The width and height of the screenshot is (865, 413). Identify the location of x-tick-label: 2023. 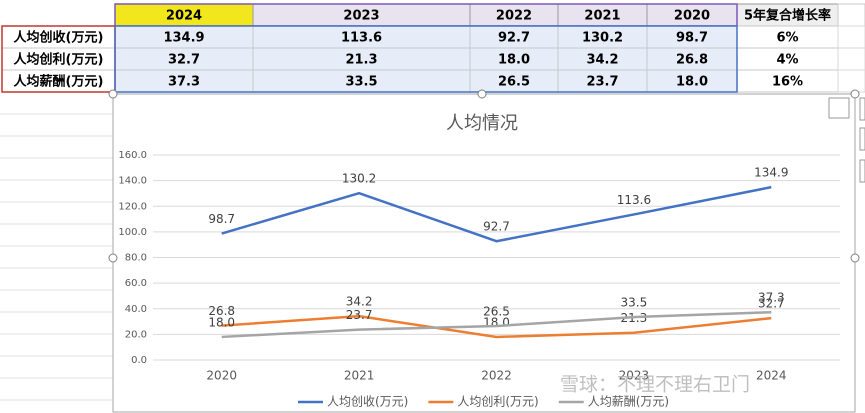
(634, 376).